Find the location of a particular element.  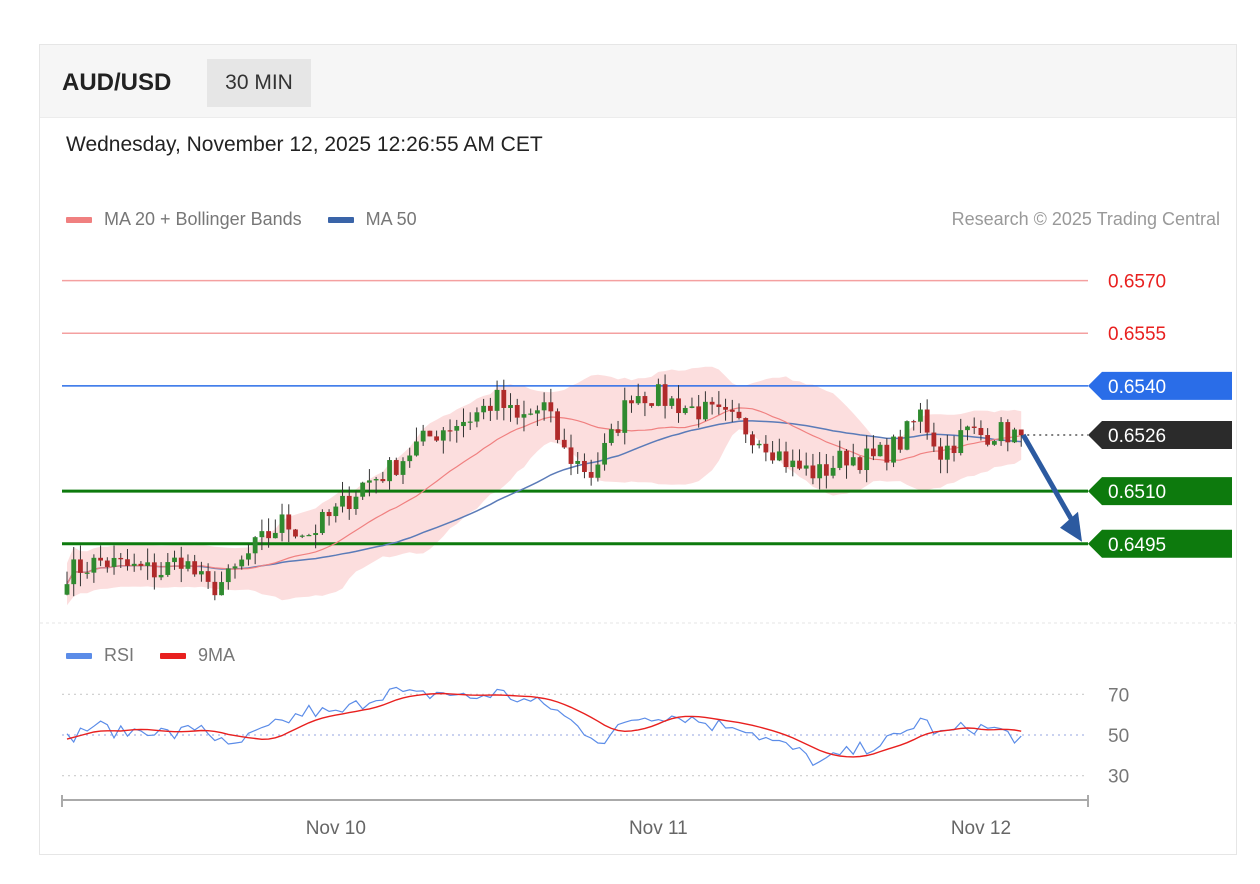

rsi-legend: RSI 9MA is located at coordinates (163, 655).